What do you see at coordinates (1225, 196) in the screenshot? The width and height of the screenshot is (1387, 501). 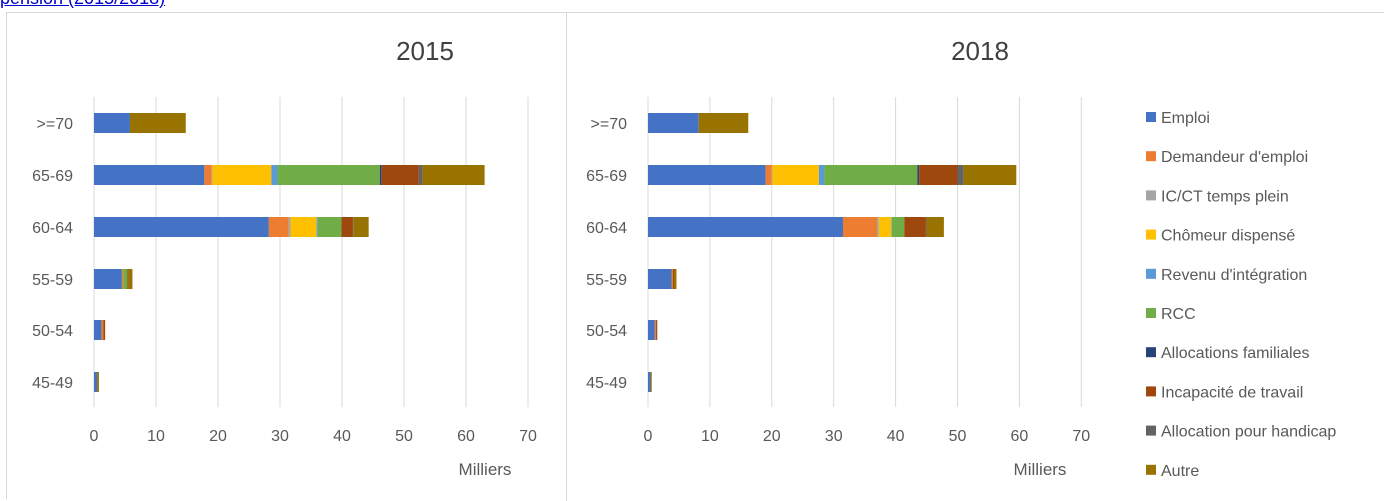 I see `legend-label: IC/CT temps plein` at bounding box center [1225, 196].